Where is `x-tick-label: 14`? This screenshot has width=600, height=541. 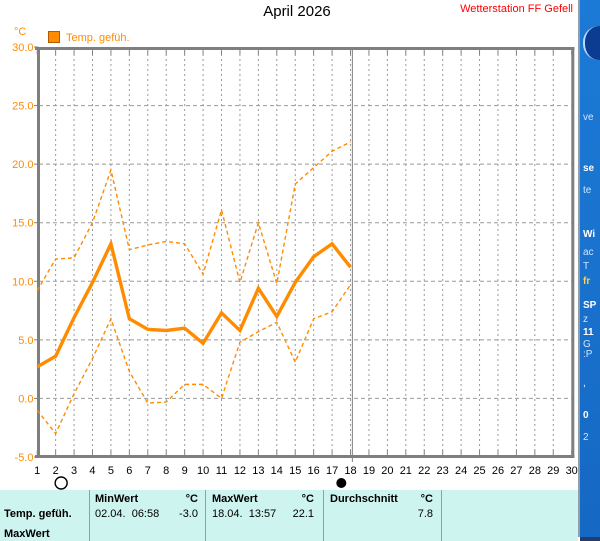 x-tick-label: 14 is located at coordinates (277, 471).